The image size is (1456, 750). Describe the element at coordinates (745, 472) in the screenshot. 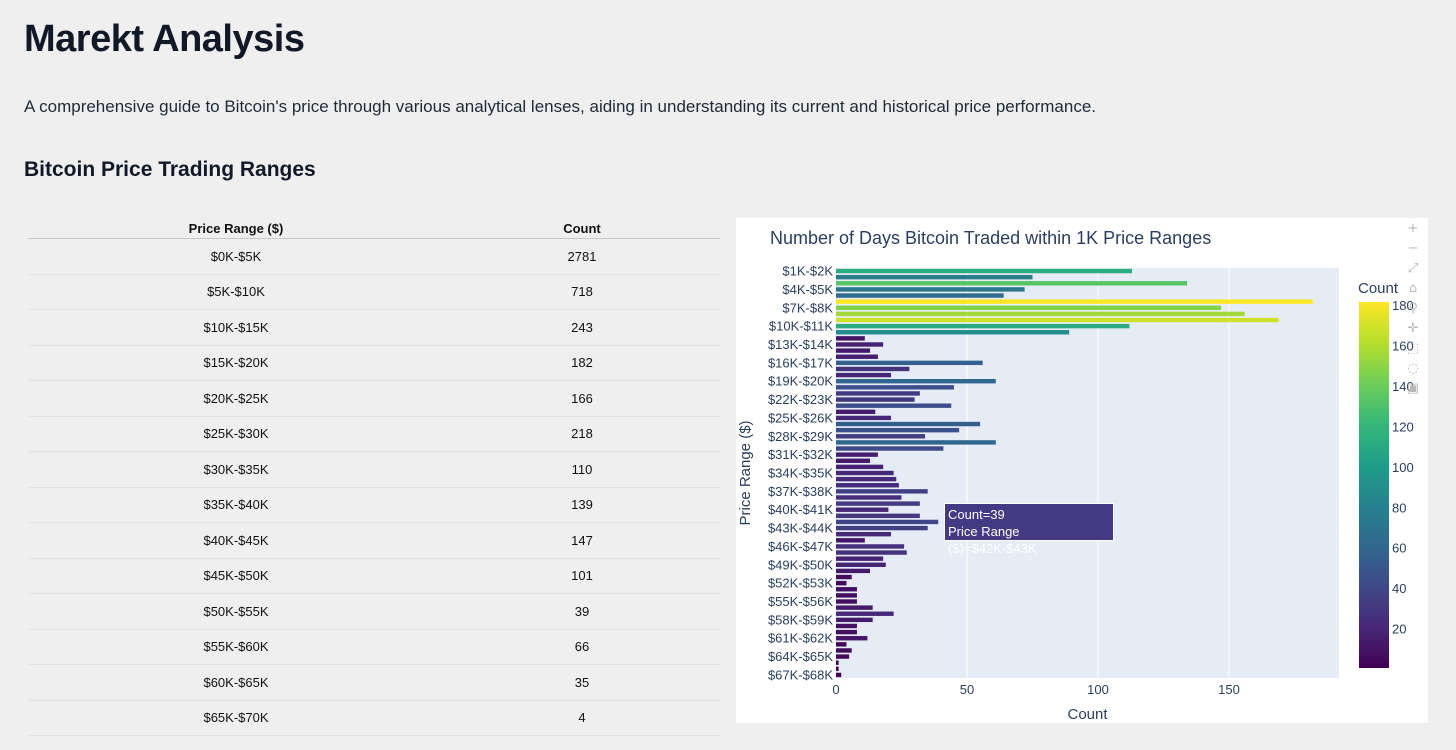

I see `y-axis-title: Price Range ($)` at that location.